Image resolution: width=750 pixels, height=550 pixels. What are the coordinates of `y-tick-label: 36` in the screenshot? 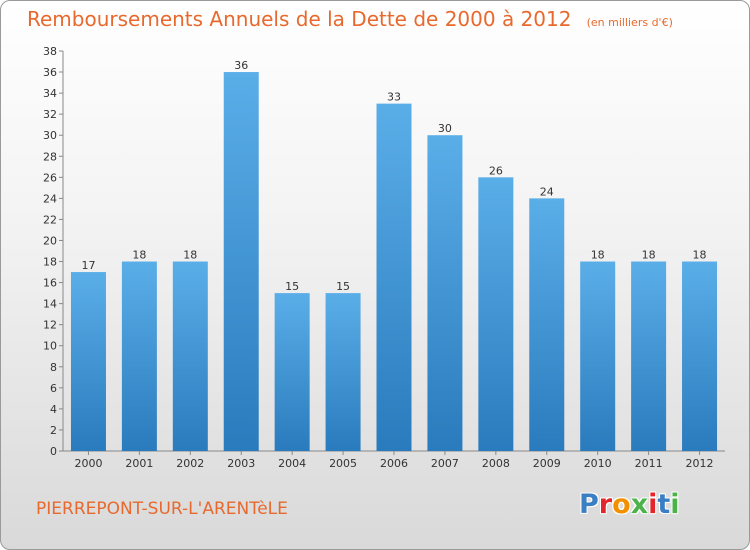 It's located at (50, 72).